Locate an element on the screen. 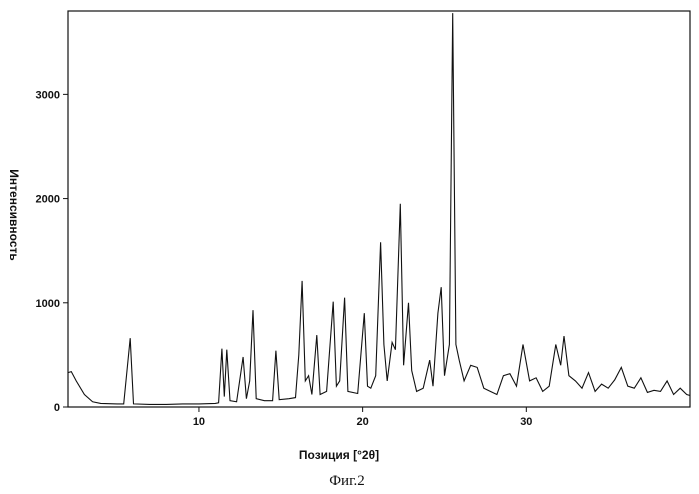  x-tick-label: 30 is located at coordinates (526, 422).